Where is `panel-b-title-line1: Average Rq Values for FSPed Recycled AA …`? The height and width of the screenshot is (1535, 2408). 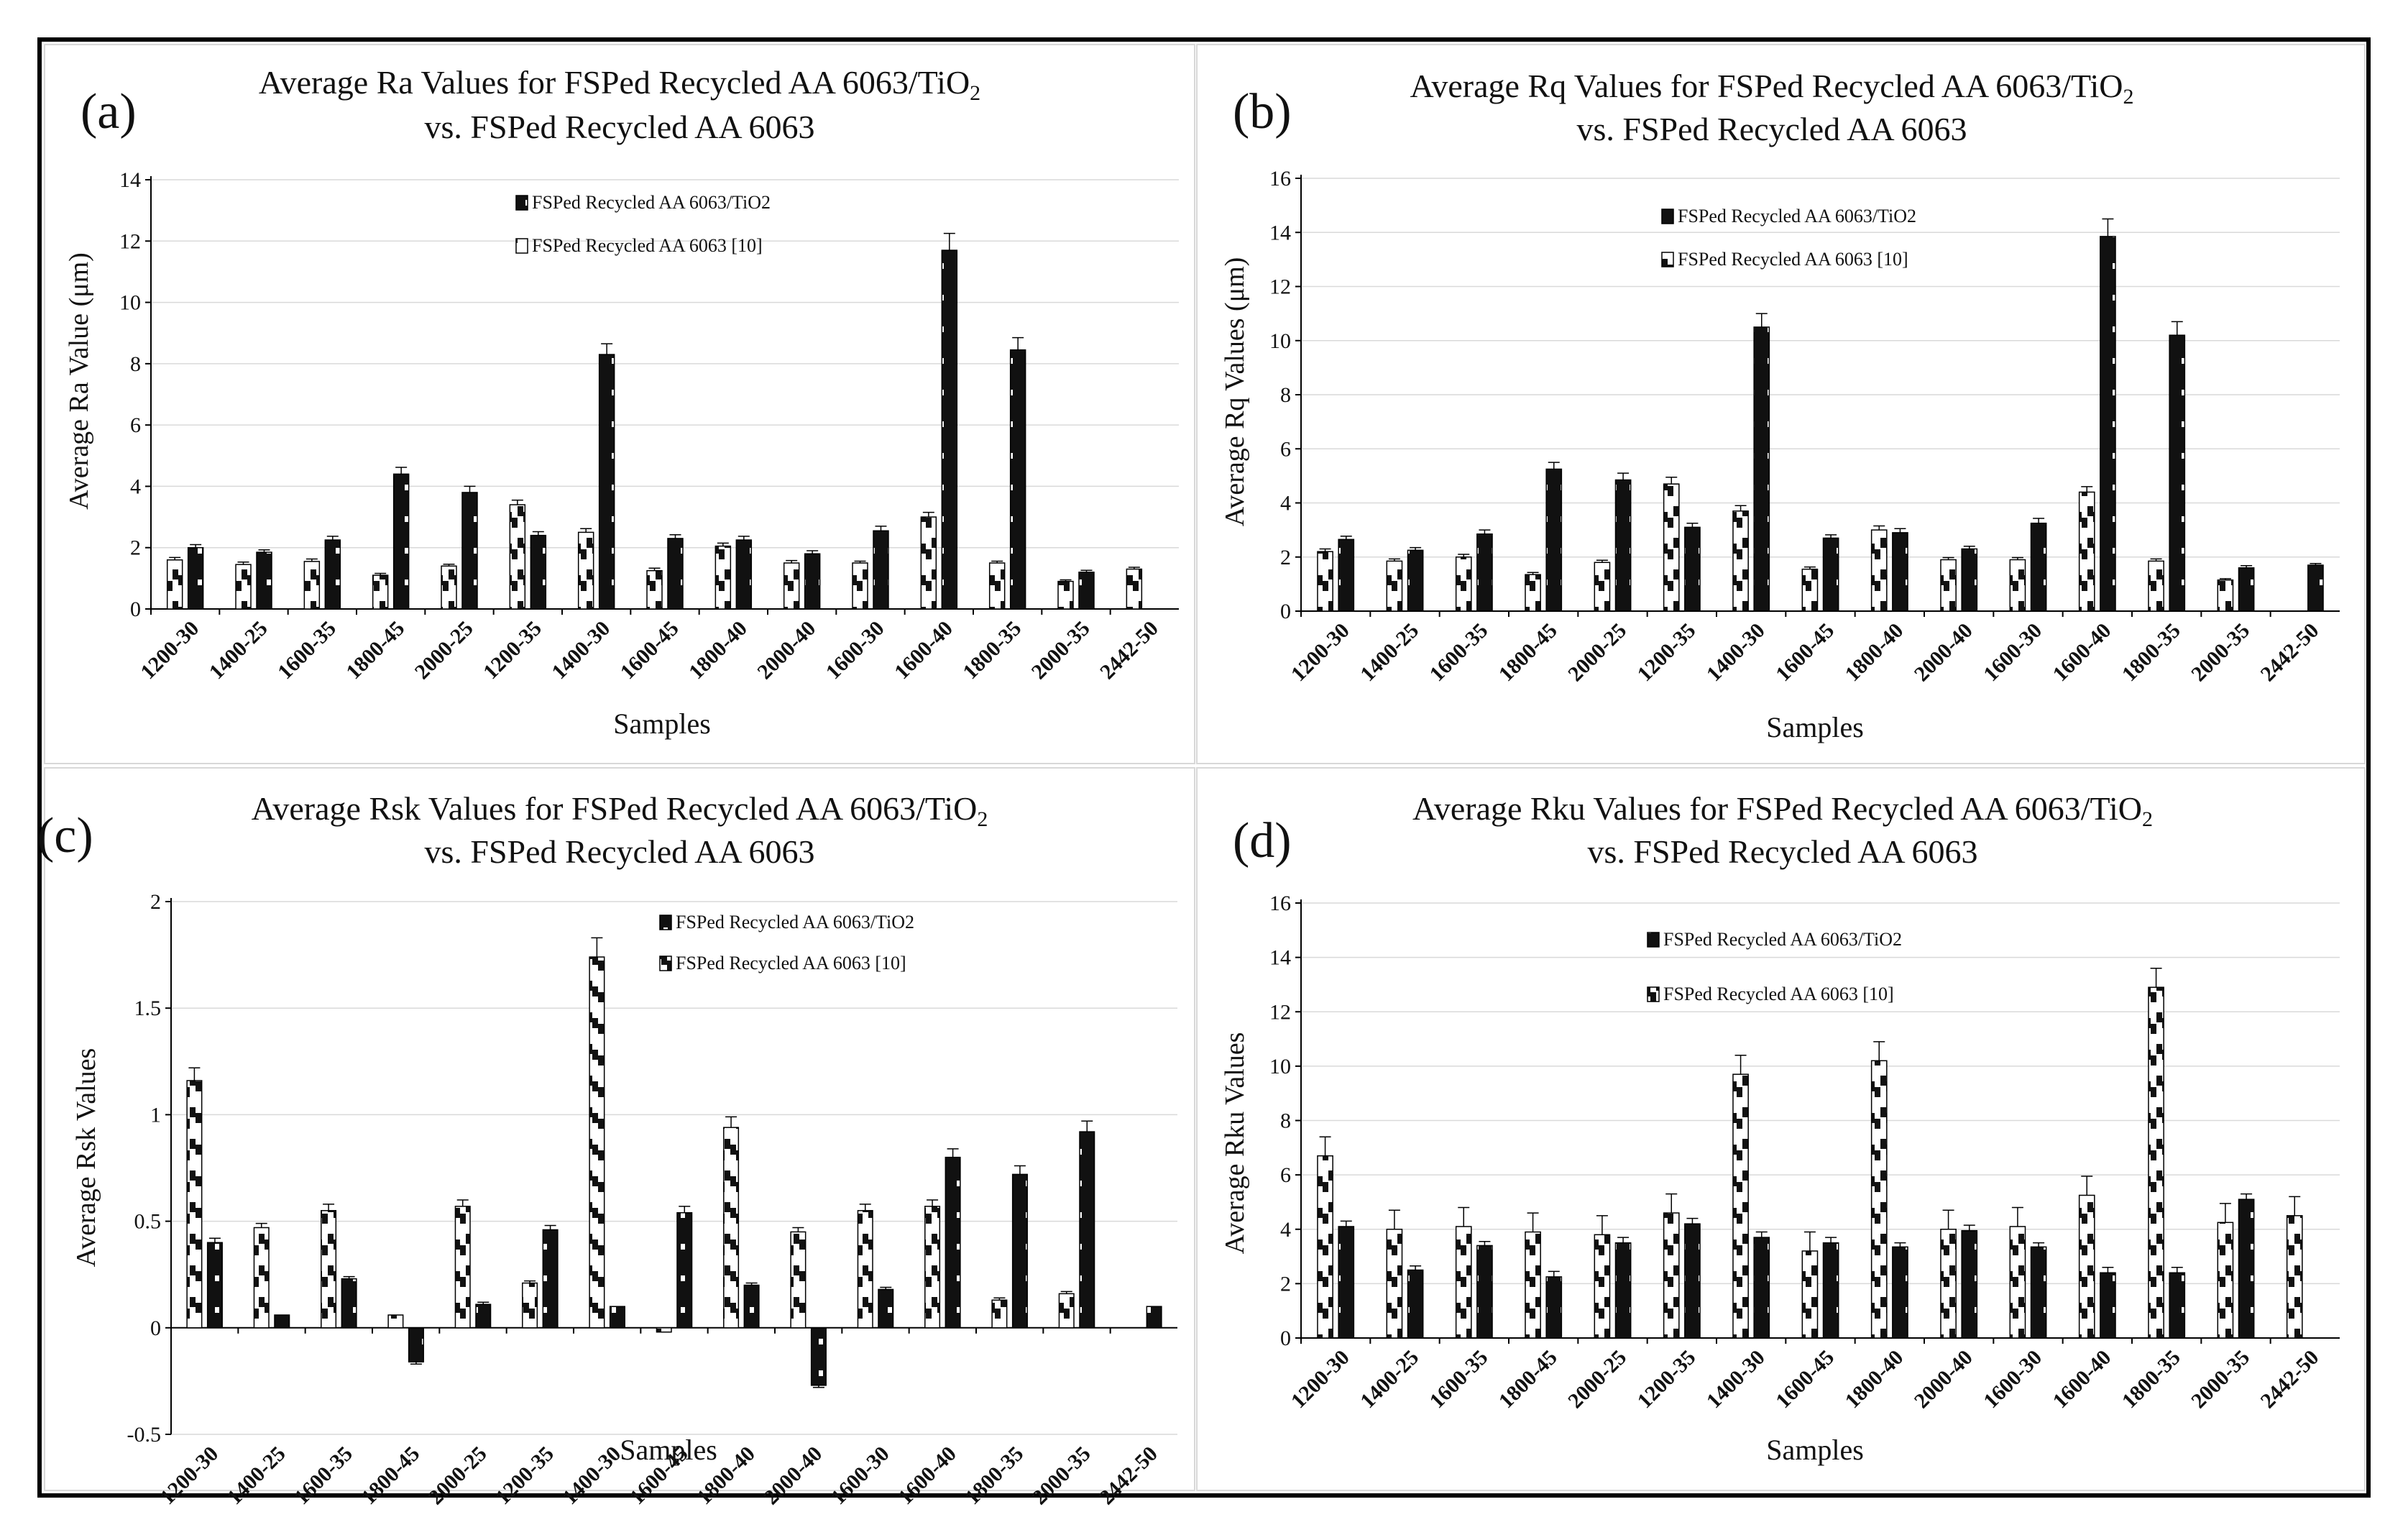
panel-b-title-line1: Average Rq Values for FSPed Recycled AA … is located at coordinates (1772, 88).